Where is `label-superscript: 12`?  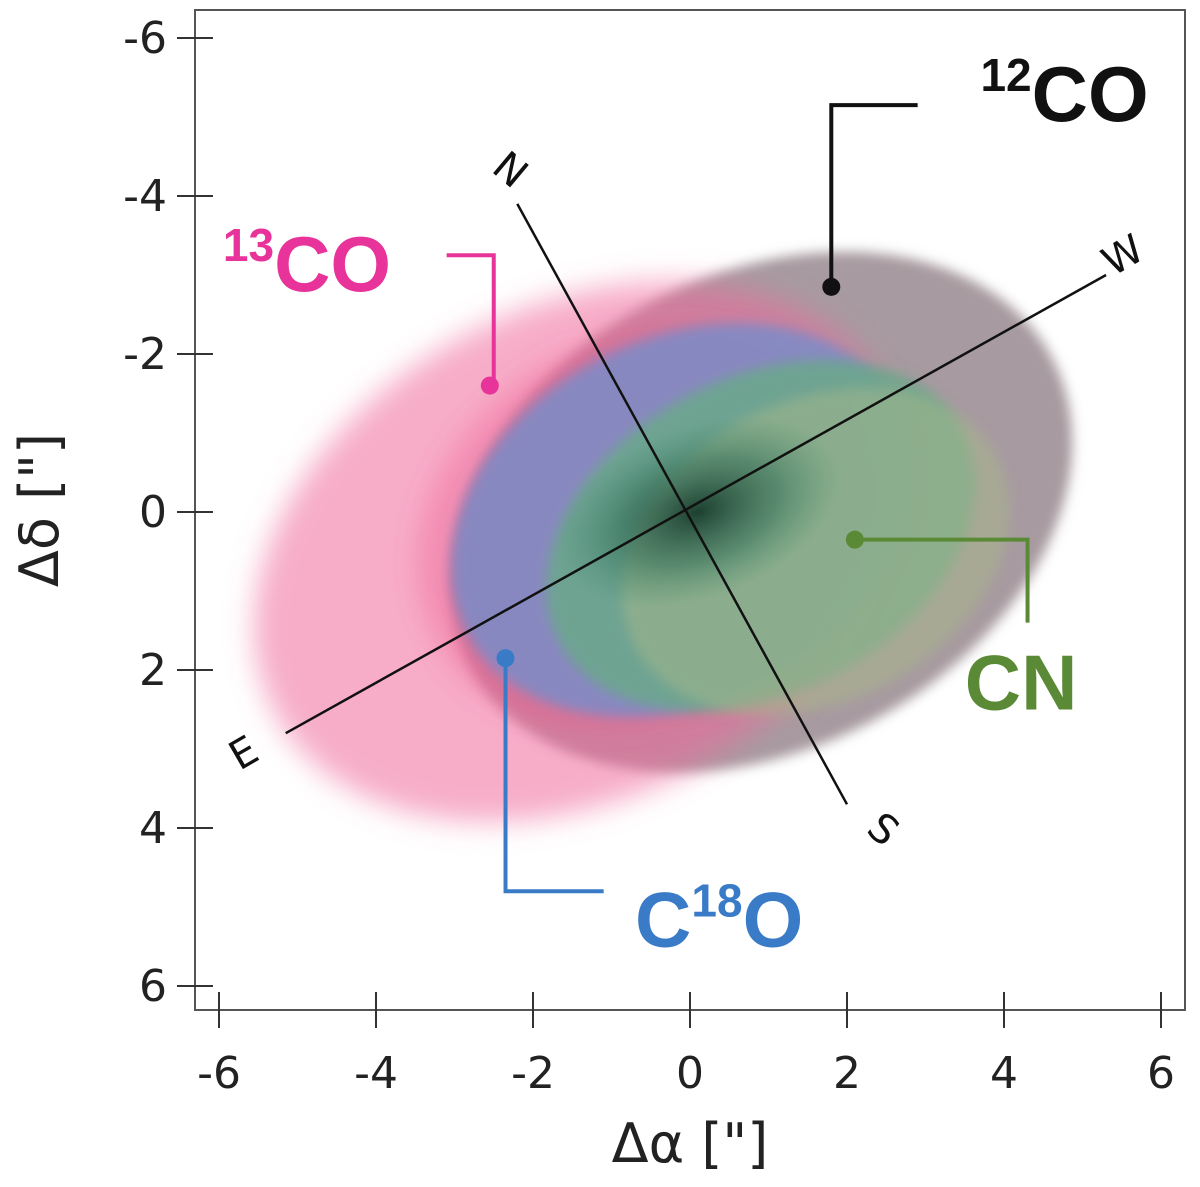 label-superscript: 12 is located at coordinates (1005, 75).